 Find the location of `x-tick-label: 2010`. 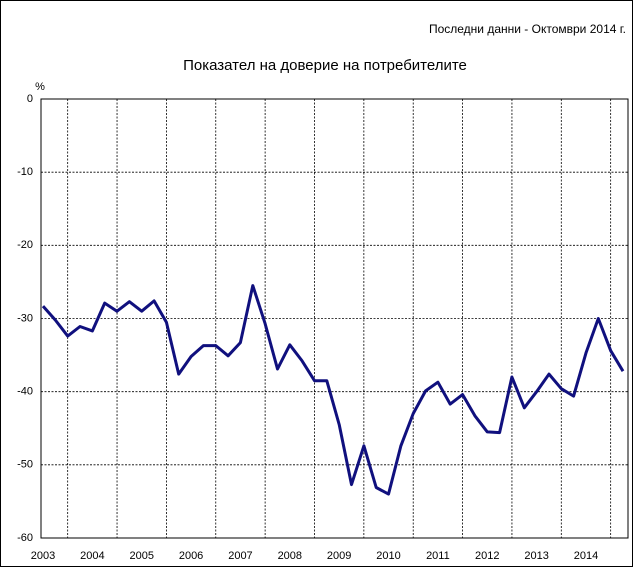

x-tick-label: 2010 is located at coordinates (388, 556).